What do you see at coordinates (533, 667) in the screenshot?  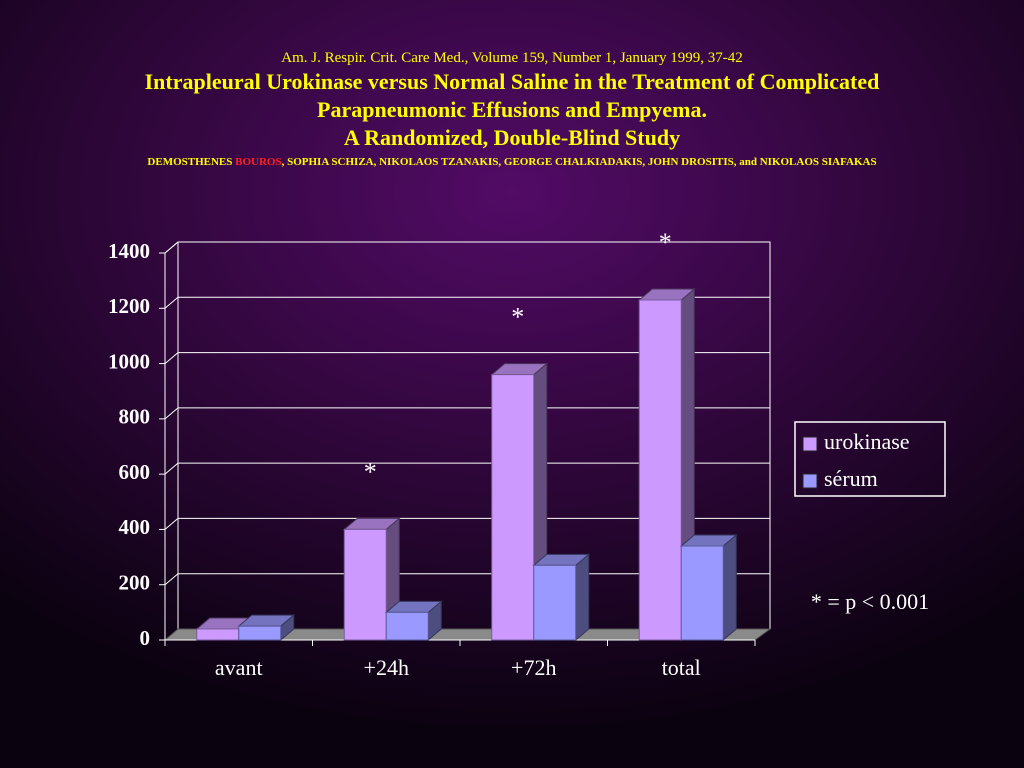 I see `x-tick-label: +72h` at bounding box center [533, 667].